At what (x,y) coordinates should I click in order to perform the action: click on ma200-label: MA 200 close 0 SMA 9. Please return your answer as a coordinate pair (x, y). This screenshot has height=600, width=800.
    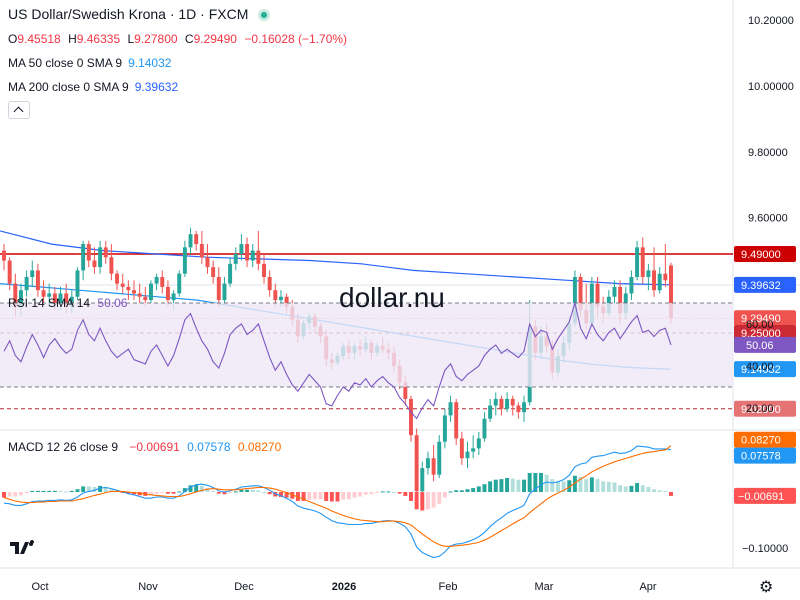
    Looking at the image, I should click on (68, 87).